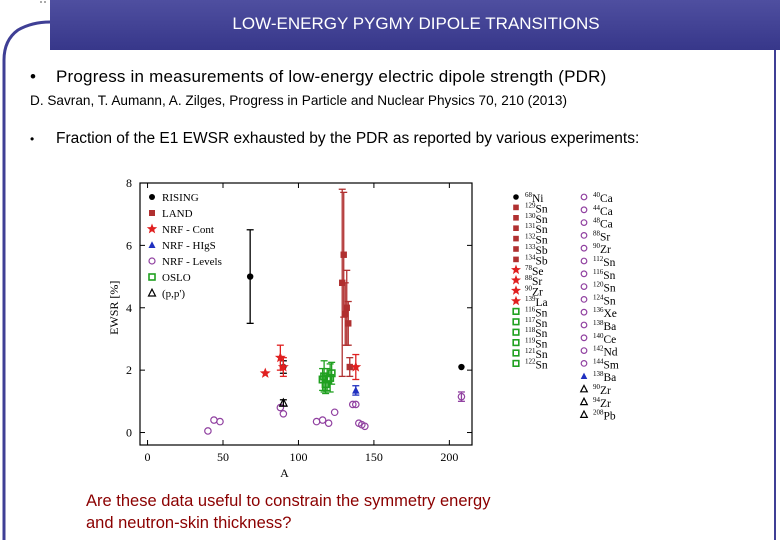 The image size is (780, 540). Describe the element at coordinates (148, 457) in the screenshot. I see `x-tick-label: 0` at that location.